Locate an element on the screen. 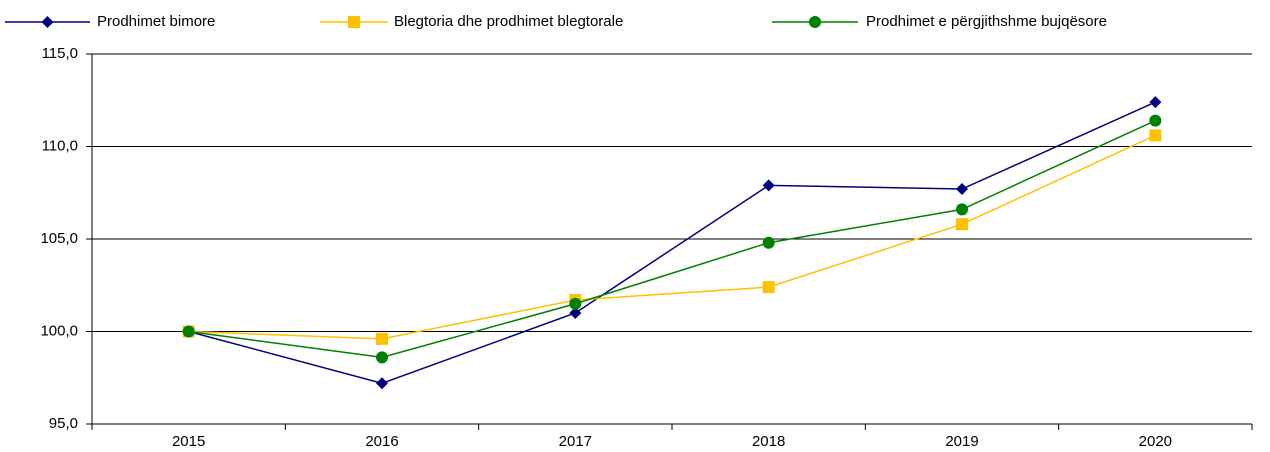 This screenshot has height=452, width=1270. x-tick-label: 2016 is located at coordinates (381, 441).